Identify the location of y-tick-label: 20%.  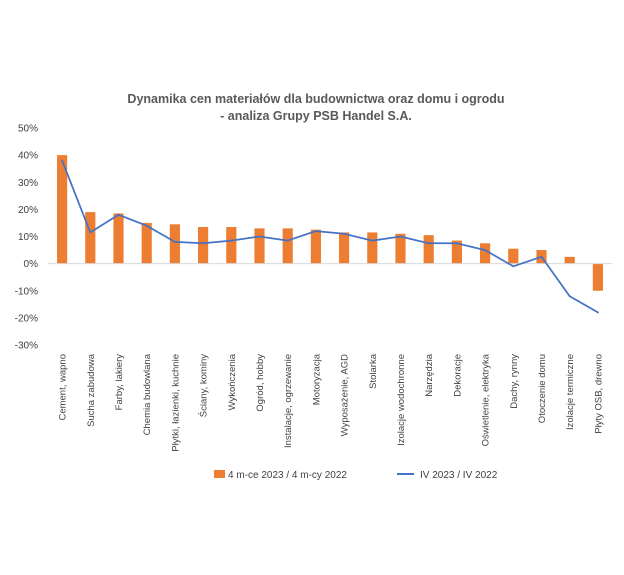
(28, 210).